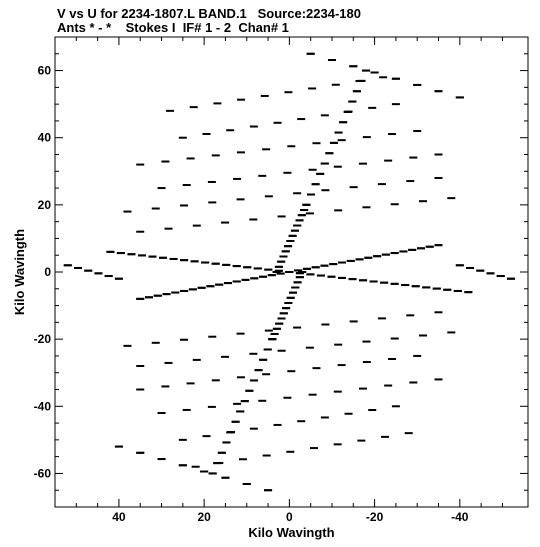 This screenshot has height=547, width=540. What do you see at coordinates (289, 517) in the screenshot?
I see `x-tick-label: 0` at bounding box center [289, 517].